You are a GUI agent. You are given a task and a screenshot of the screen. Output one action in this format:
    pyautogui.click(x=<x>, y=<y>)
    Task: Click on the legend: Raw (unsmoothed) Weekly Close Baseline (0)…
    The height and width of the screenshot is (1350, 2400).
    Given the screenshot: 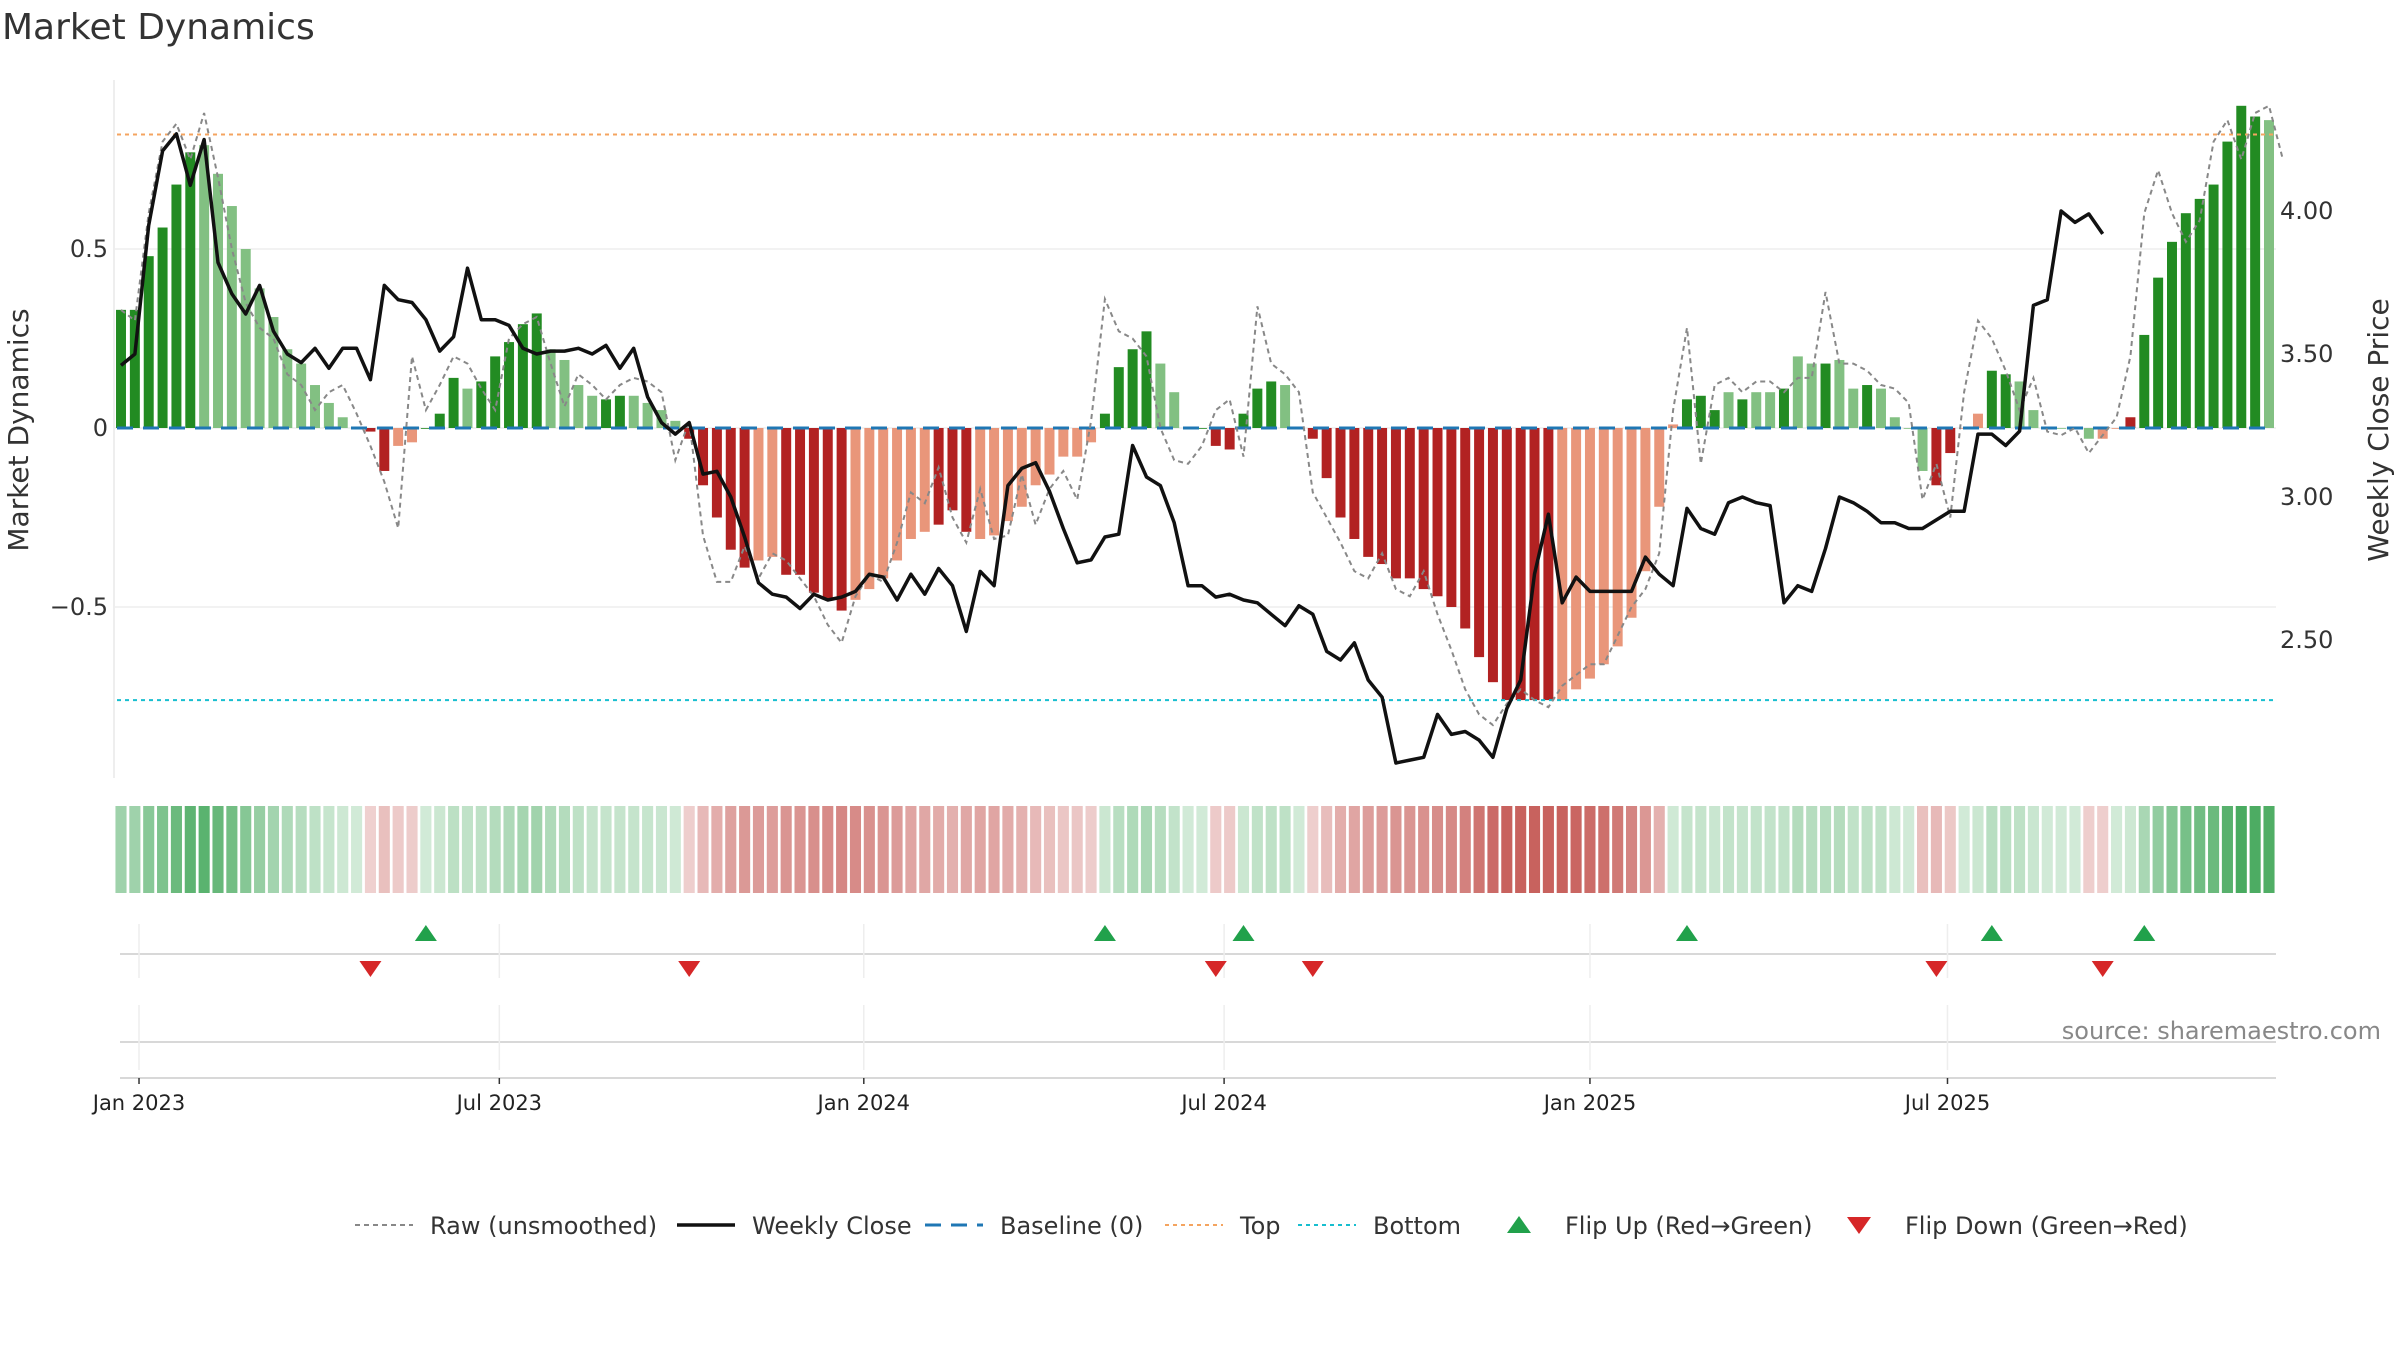 What is the action you would take?
    pyautogui.click(x=1271, y=1226)
    